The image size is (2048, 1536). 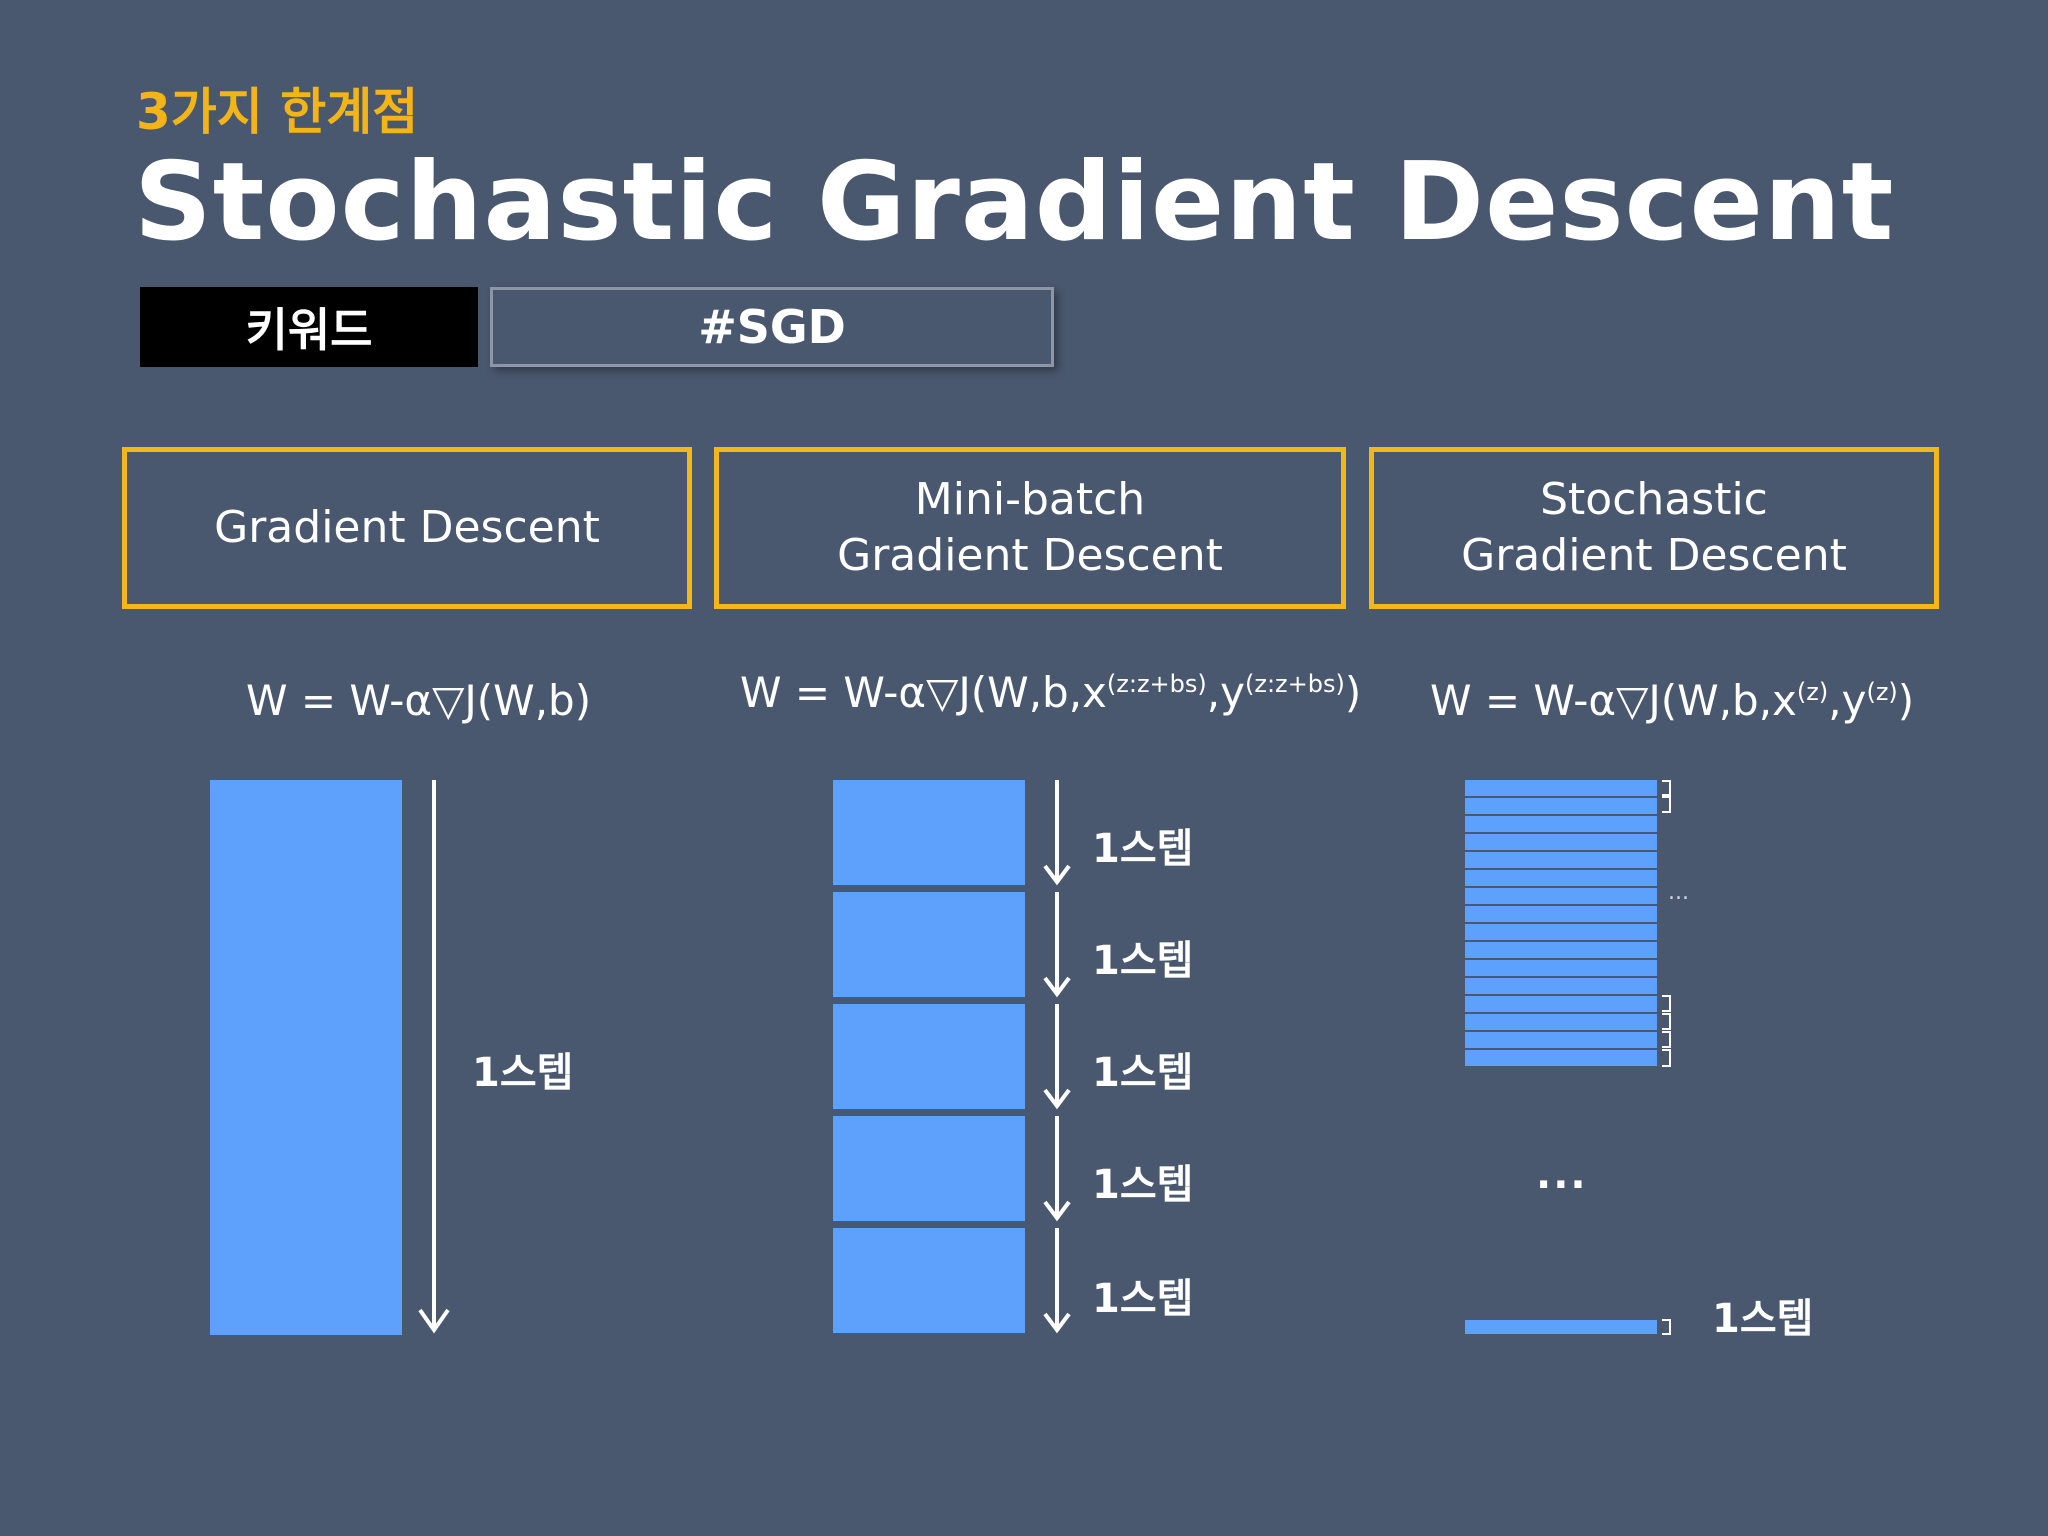 What do you see at coordinates (1014, 202) in the screenshot?
I see `page-title: Stochastic Gradient Descent` at bounding box center [1014, 202].